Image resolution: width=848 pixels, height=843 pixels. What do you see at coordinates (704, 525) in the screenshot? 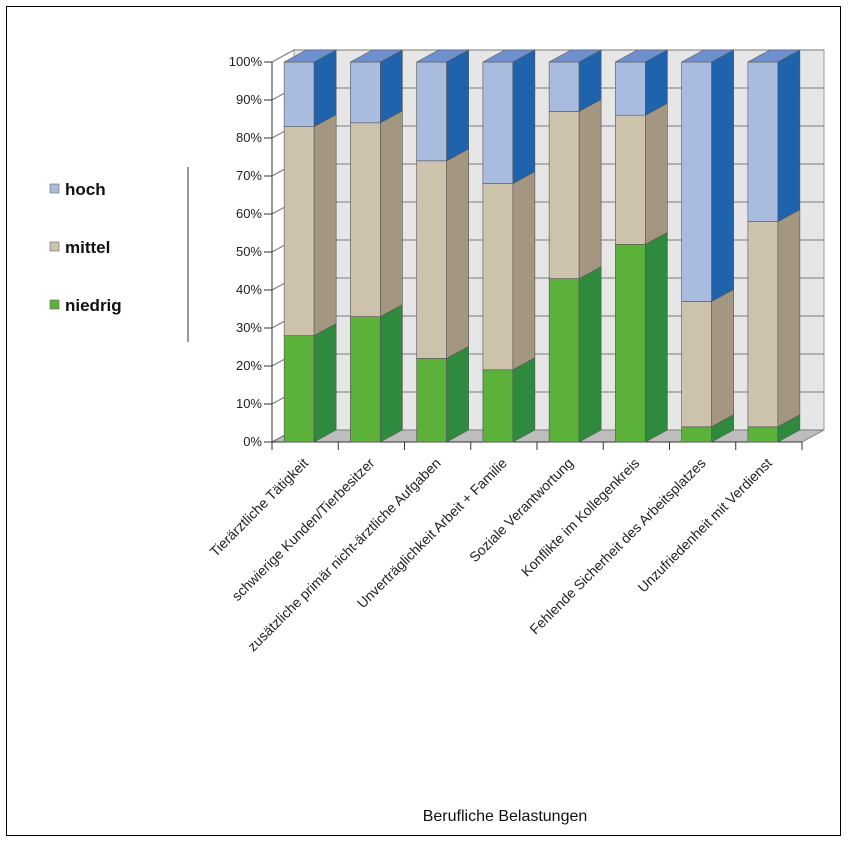
I see `category-label: Unzufriedenheit mit Verdienst` at bounding box center [704, 525].